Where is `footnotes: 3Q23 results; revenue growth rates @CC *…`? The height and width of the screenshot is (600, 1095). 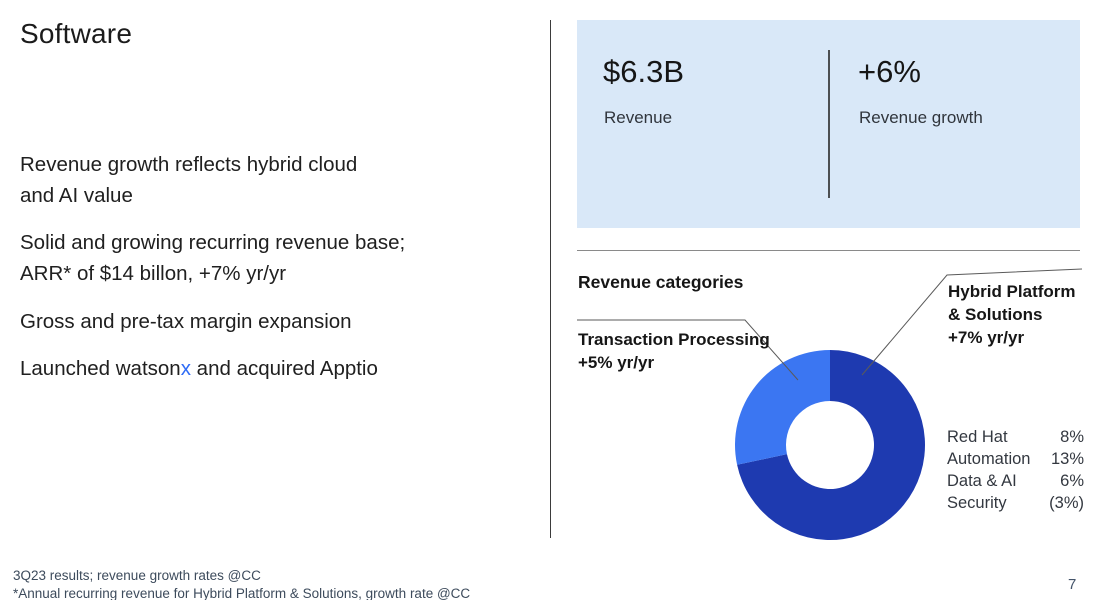 footnotes: 3Q23 results; revenue growth rates @CC *… is located at coordinates (241, 583).